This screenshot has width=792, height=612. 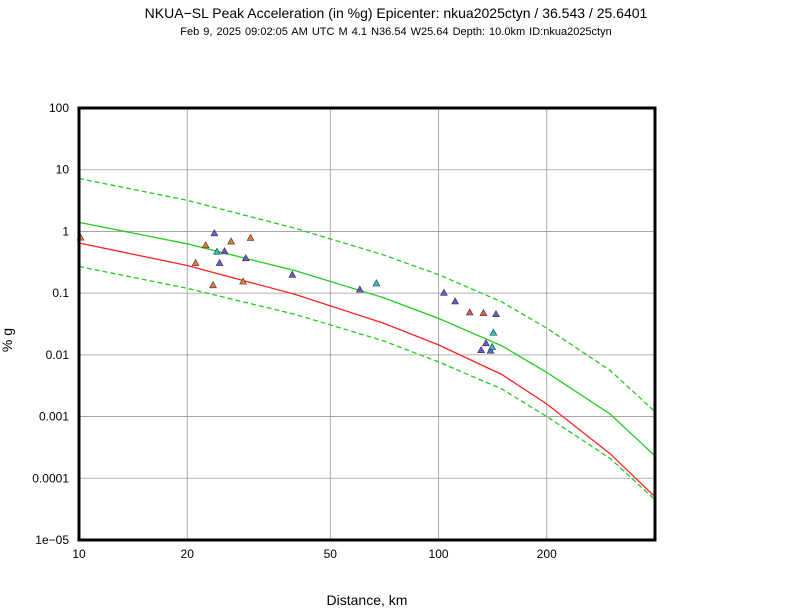 What do you see at coordinates (63, 170) in the screenshot?
I see `y-tick-label: 10` at bounding box center [63, 170].